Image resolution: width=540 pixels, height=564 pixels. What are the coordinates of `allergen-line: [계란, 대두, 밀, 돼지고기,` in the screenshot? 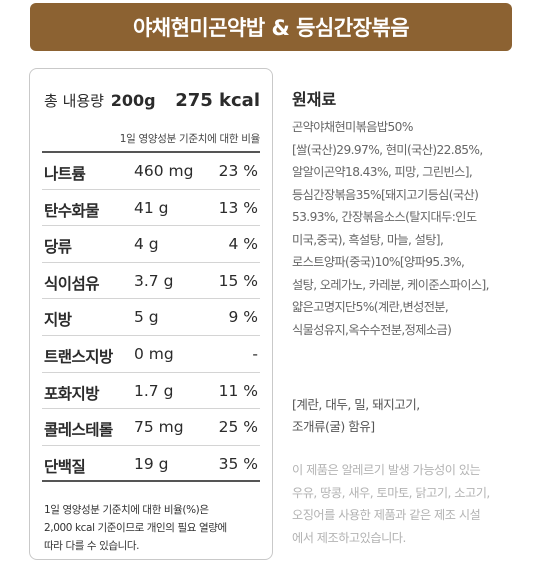 It's located at (356, 404).